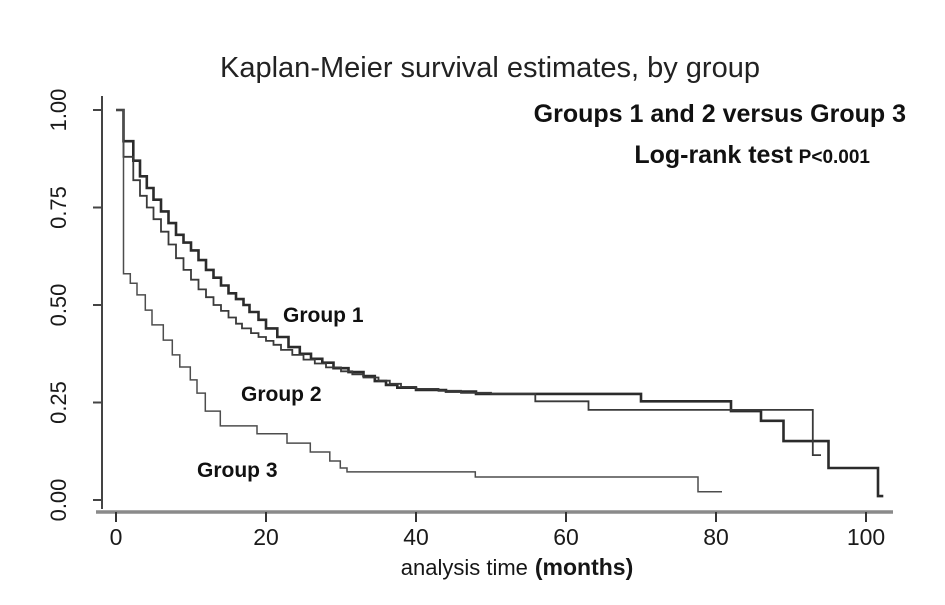 This screenshot has width=945, height=605. Describe the element at coordinates (719, 114) in the screenshot. I see `comparison-annotation: Groups 1 and 2 versus Group 3` at that location.